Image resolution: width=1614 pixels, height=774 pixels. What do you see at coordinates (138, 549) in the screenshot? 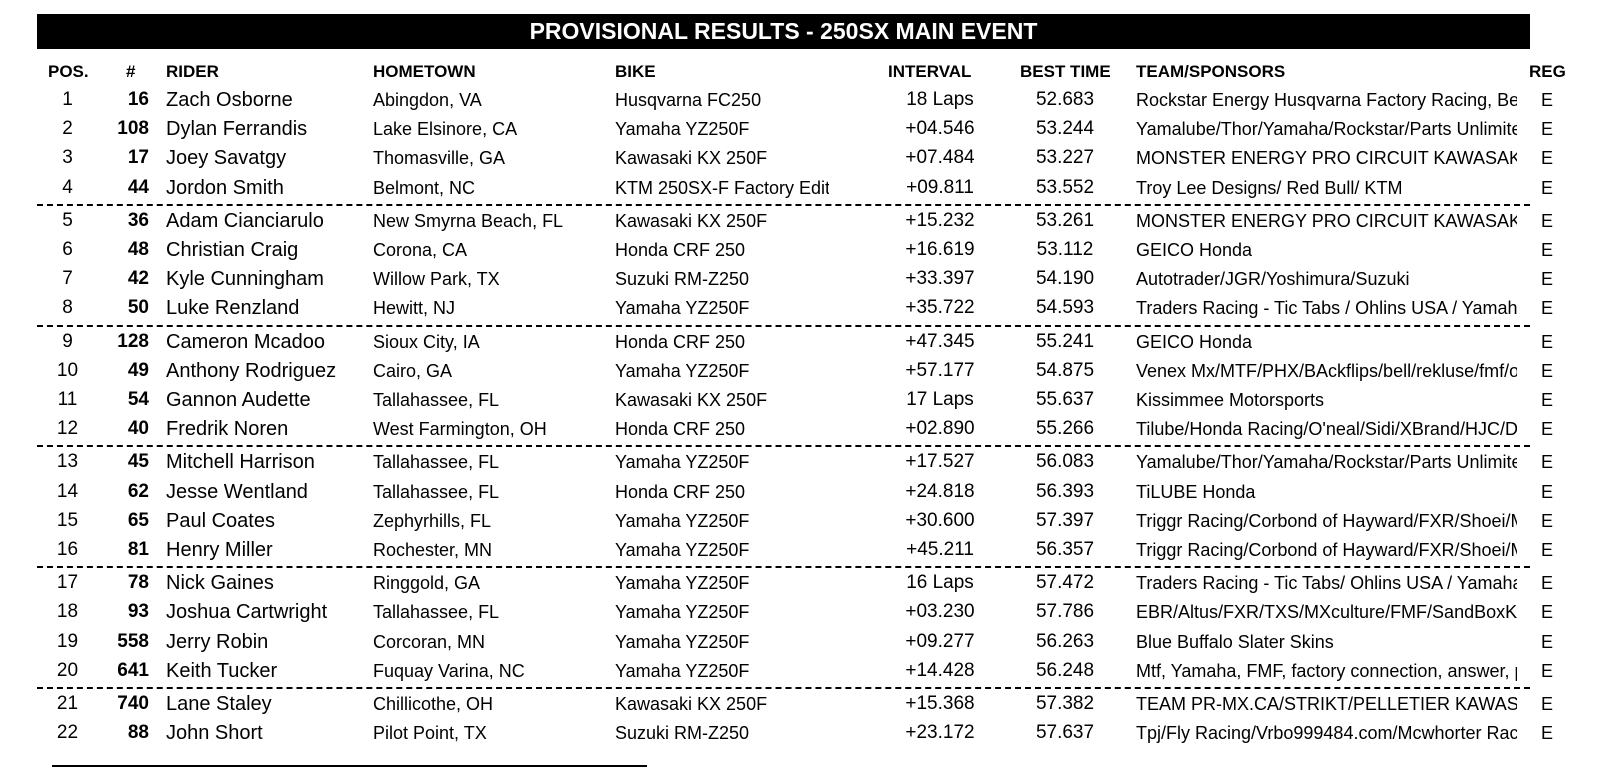
I see `bike-number-cell: 81` at bounding box center [138, 549].